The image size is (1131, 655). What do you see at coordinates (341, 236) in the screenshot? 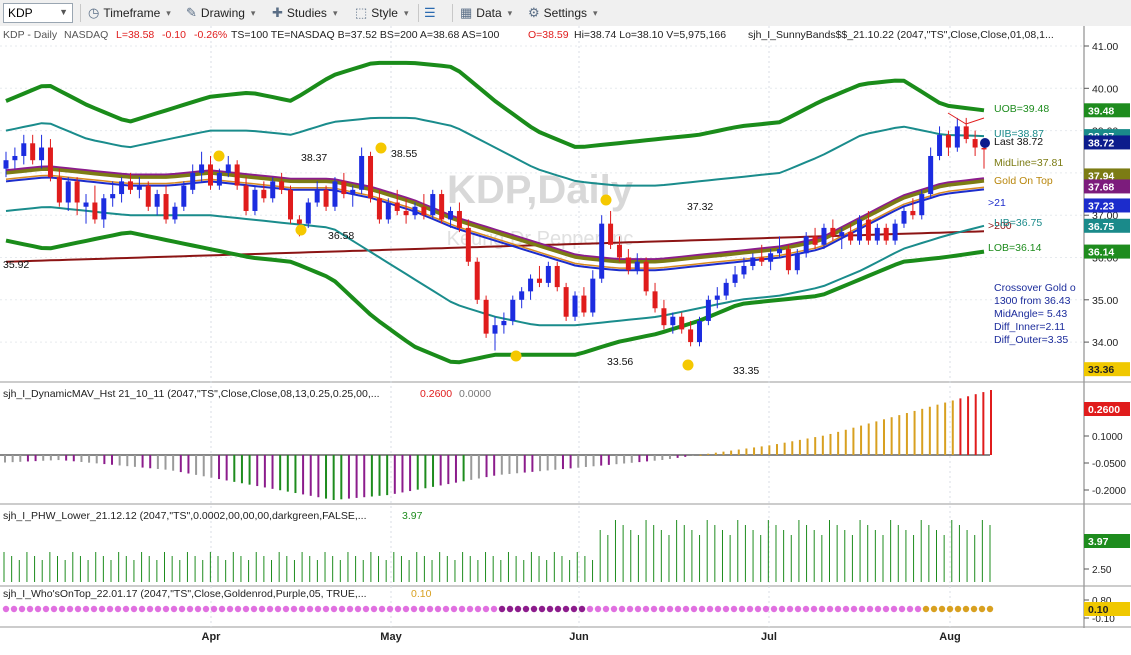
I see `swing-label: 36.58` at bounding box center [341, 236].